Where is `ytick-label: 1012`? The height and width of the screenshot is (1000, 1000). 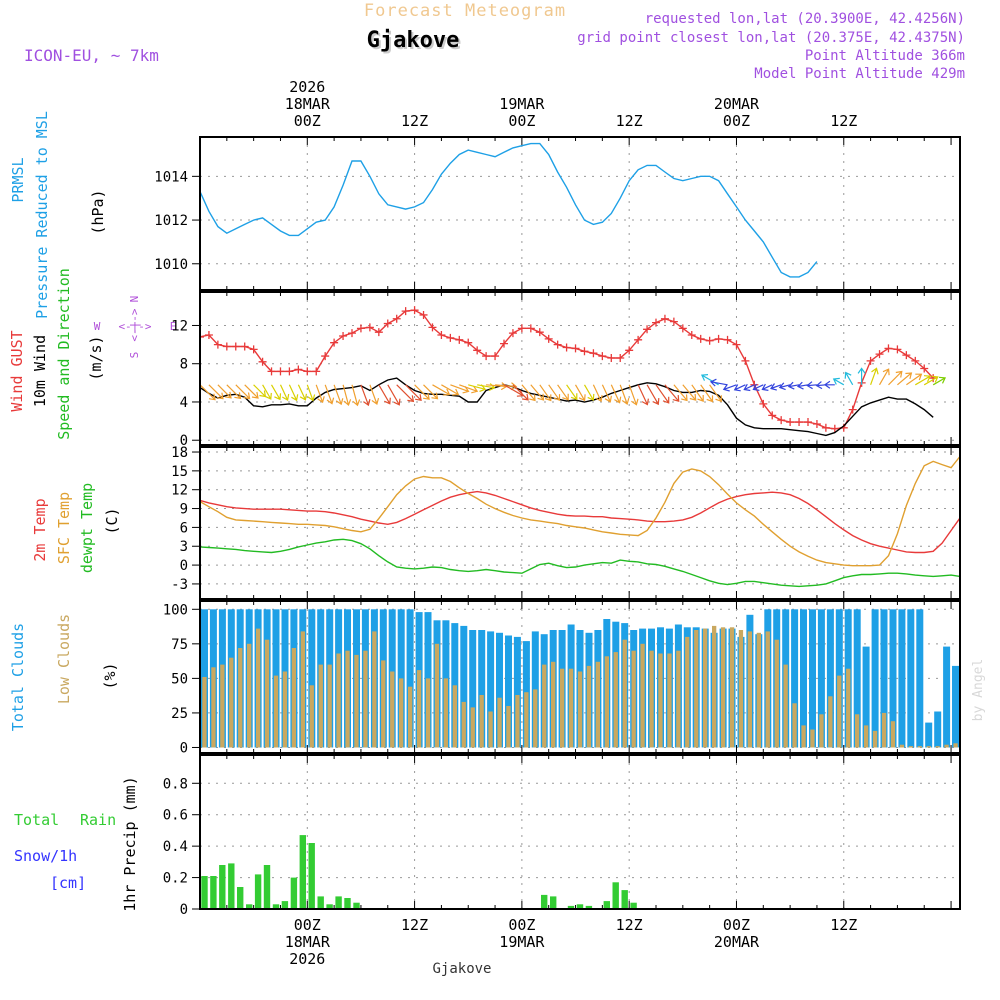
ytick-label: 1012 is located at coordinates (171, 221).